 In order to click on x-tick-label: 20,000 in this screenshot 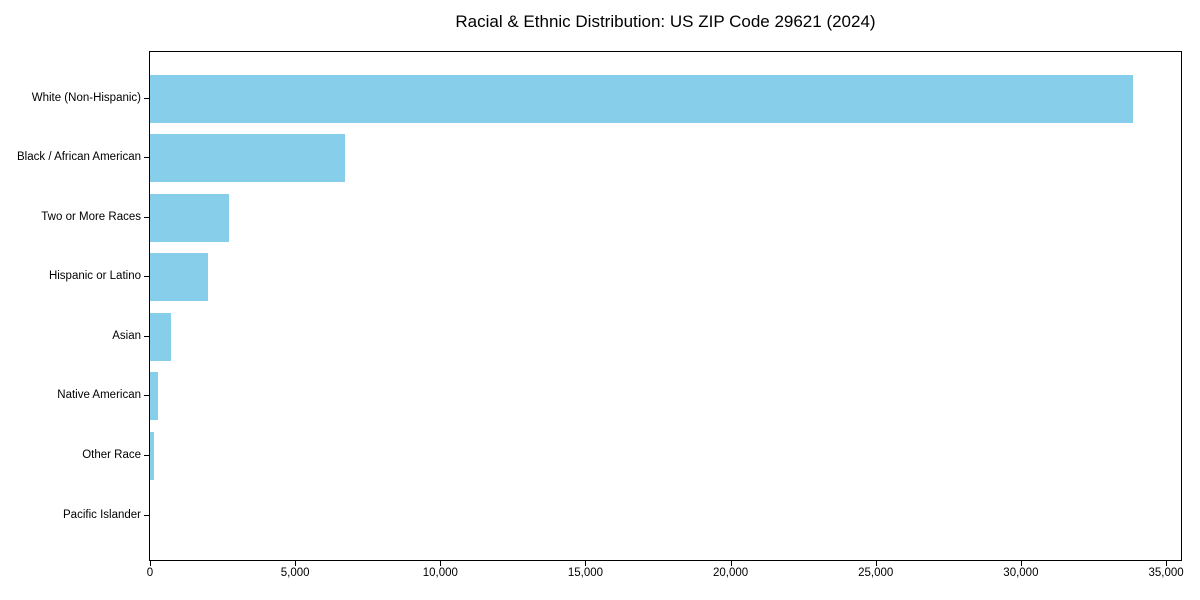, I will do `click(731, 573)`.